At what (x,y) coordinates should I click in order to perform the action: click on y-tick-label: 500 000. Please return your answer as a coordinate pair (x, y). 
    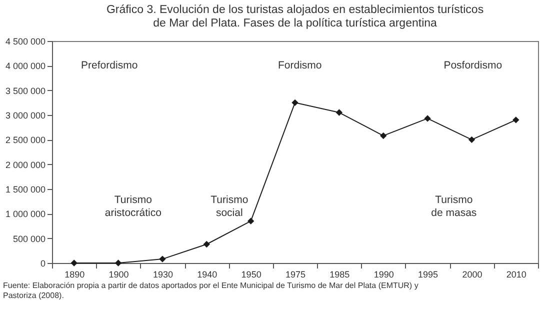
    Looking at the image, I should click on (29, 239).